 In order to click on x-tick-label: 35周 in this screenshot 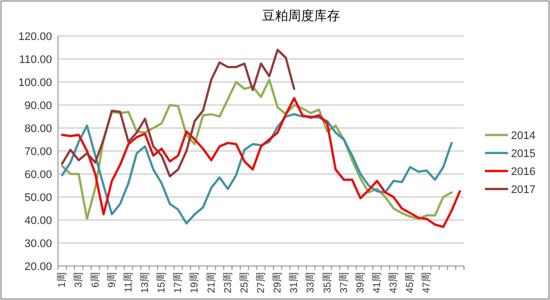, I will do `click(328, 283)`.